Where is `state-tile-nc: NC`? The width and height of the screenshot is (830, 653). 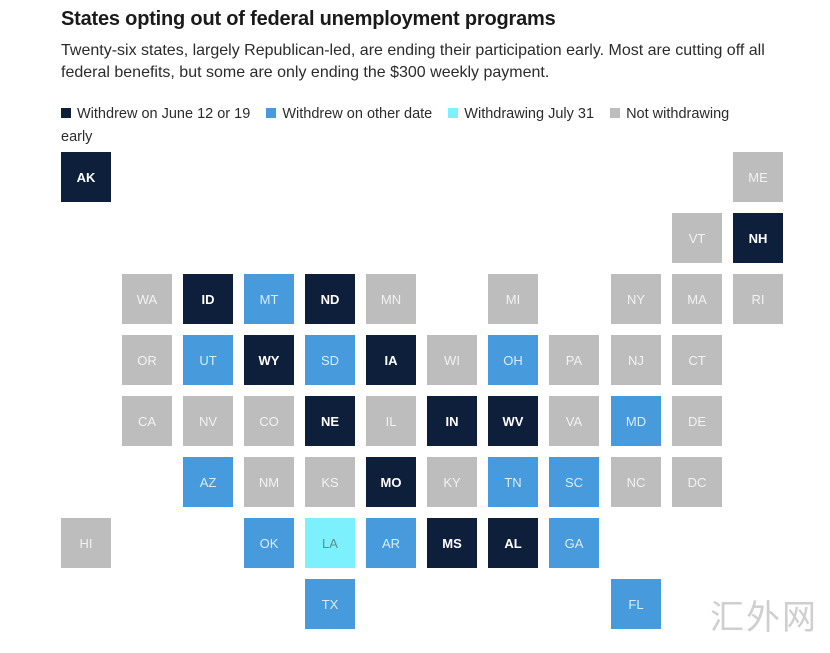
state-tile-nc: NC is located at coordinates (636, 482).